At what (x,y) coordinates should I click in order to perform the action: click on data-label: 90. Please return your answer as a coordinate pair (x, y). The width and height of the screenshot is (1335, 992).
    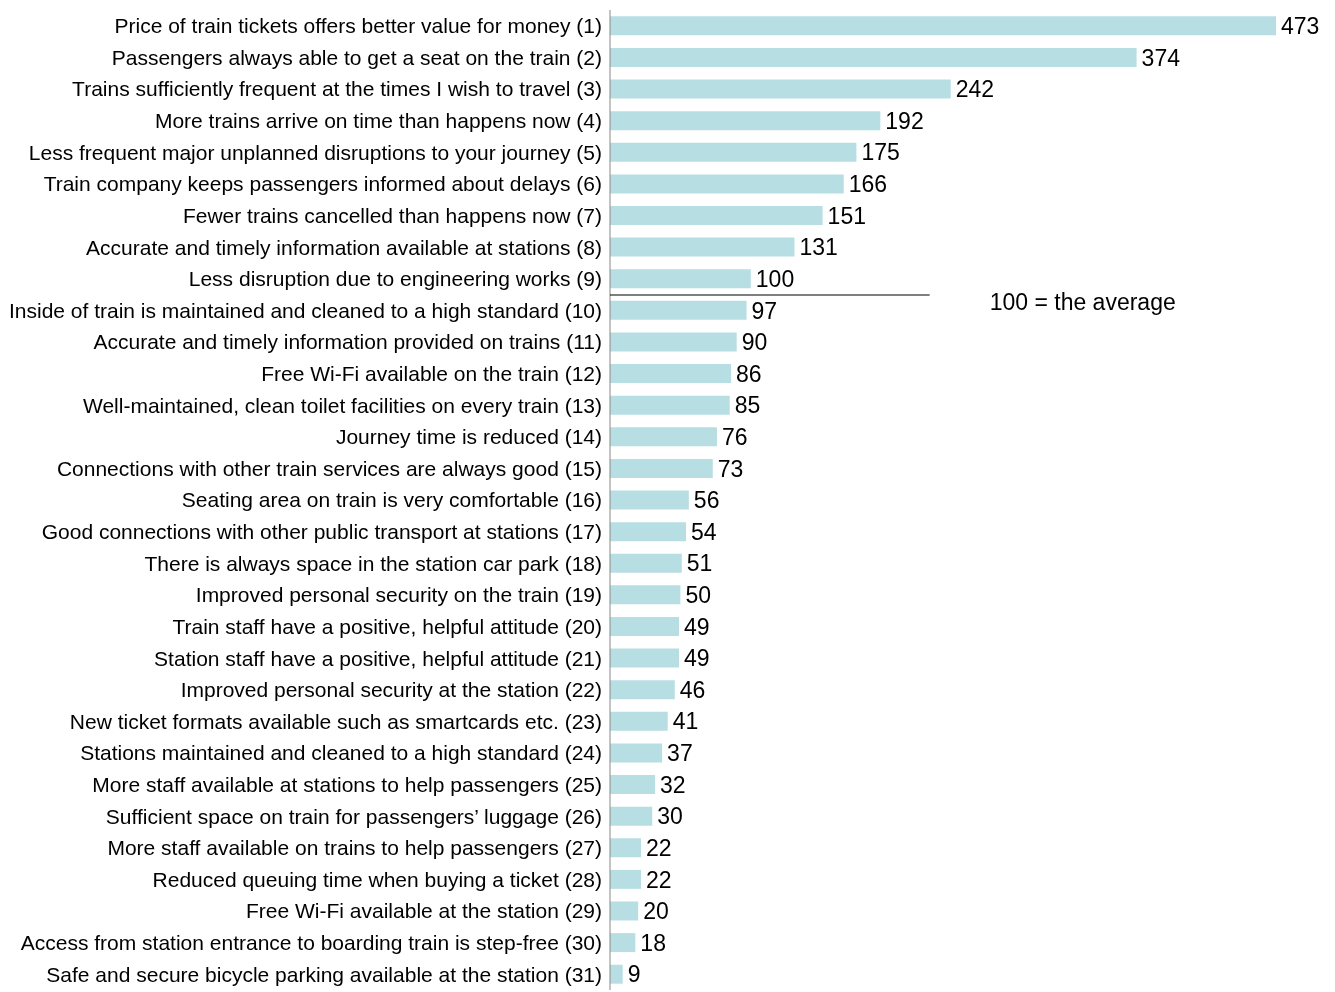
    Looking at the image, I should click on (754, 342).